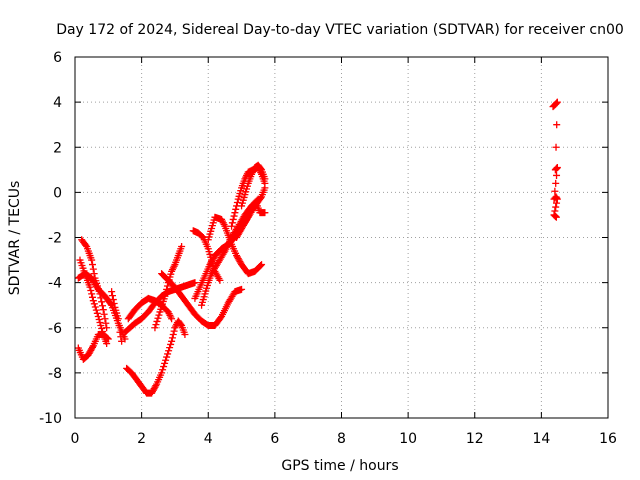 This screenshot has width=640, height=480. What do you see at coordinates (608, 439) in the screenshot?
I see `x-tick-label: 16` at bounding box center [608, 439].